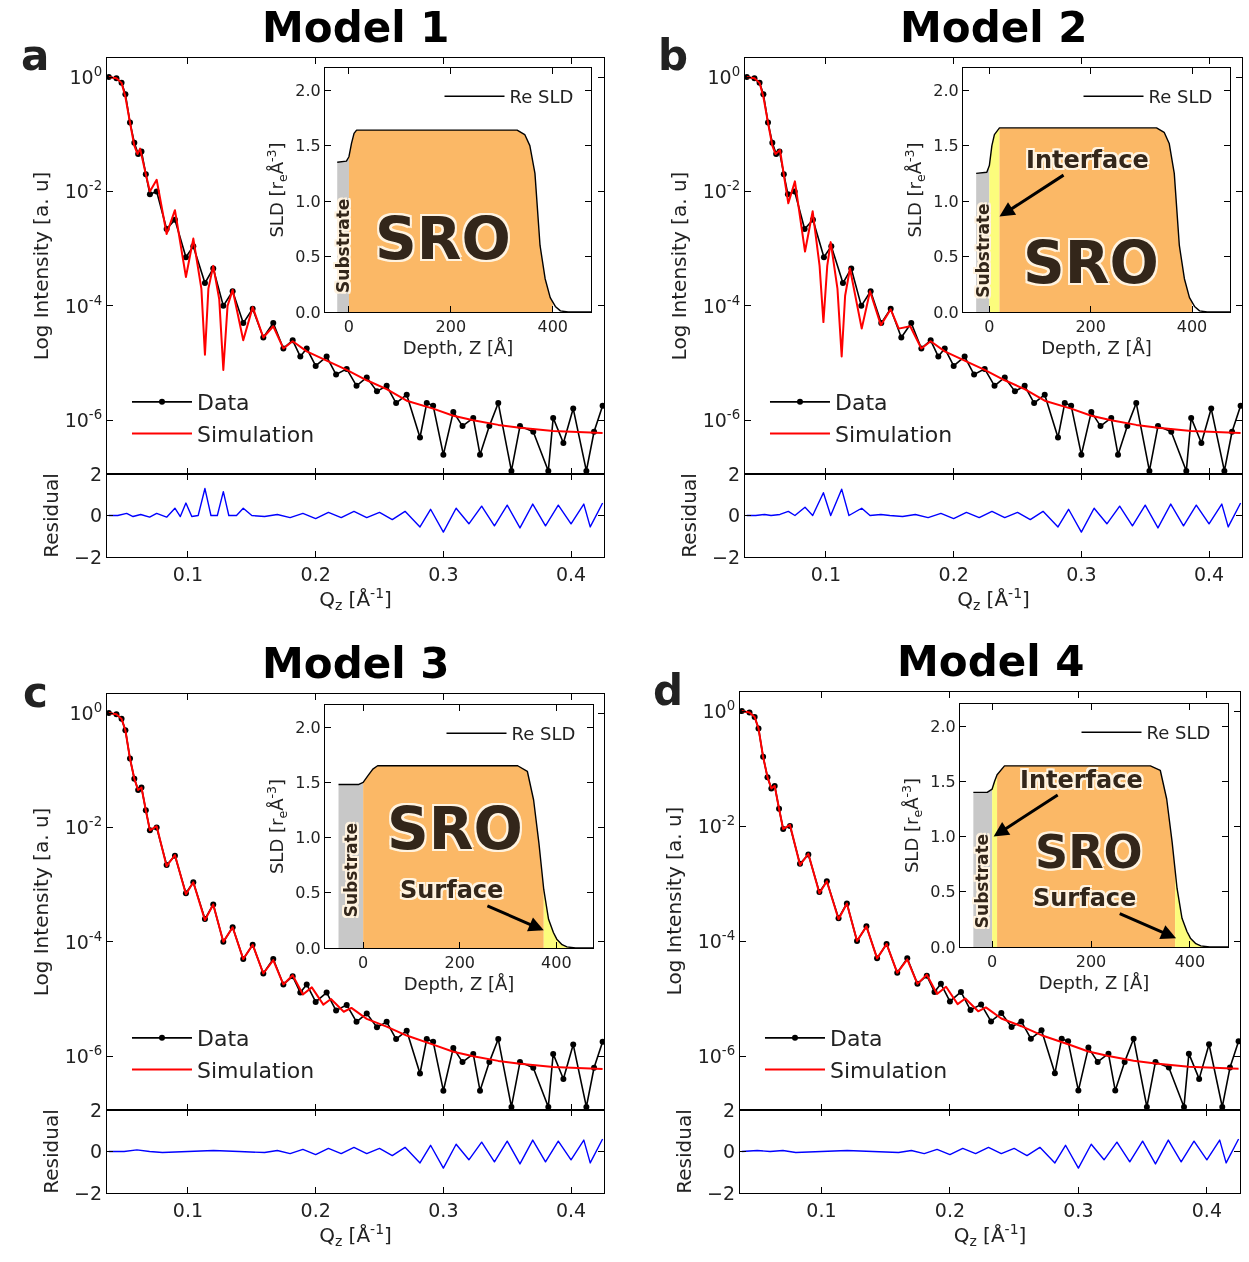 Image resolution: width=1249 pixels, height=1262 pixels. I want to click on chart-title: Model 4, so click(991, 661).